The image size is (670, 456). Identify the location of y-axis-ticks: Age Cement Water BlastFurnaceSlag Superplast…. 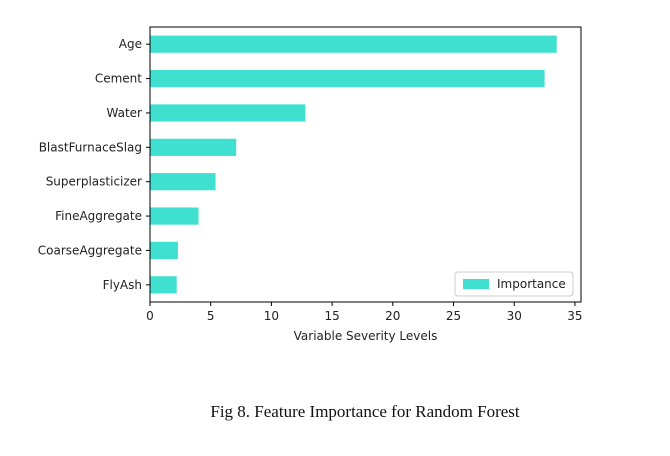
(94, 164).